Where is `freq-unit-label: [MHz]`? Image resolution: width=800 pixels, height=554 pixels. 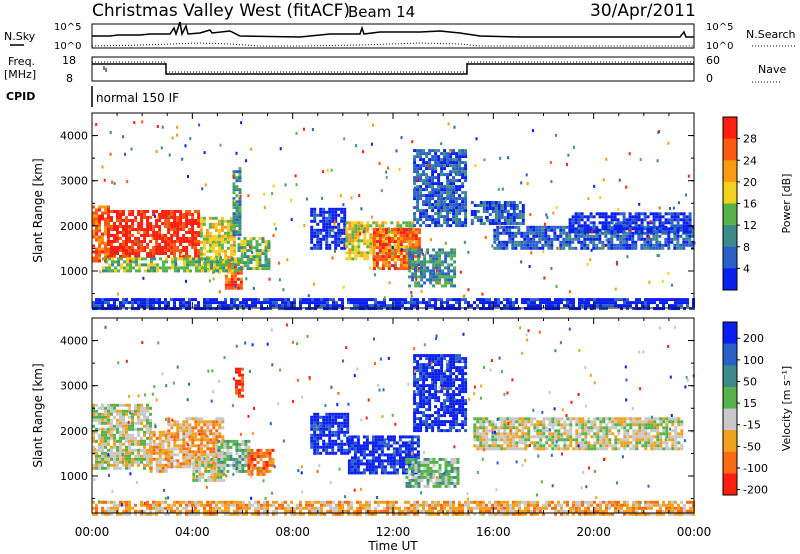
freq-unit-label: [MHz] is located at coordinates (20, 74).